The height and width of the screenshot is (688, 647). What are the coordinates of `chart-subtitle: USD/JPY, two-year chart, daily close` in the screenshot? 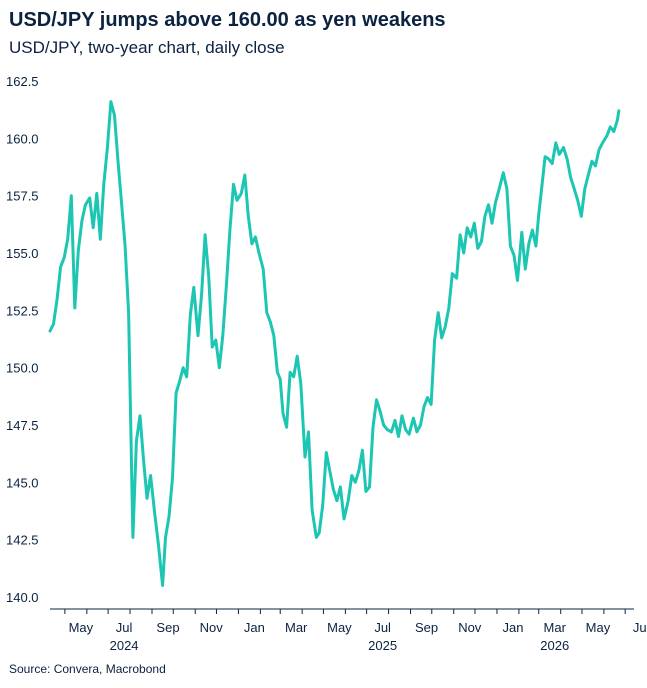 It's located at (147, 47).